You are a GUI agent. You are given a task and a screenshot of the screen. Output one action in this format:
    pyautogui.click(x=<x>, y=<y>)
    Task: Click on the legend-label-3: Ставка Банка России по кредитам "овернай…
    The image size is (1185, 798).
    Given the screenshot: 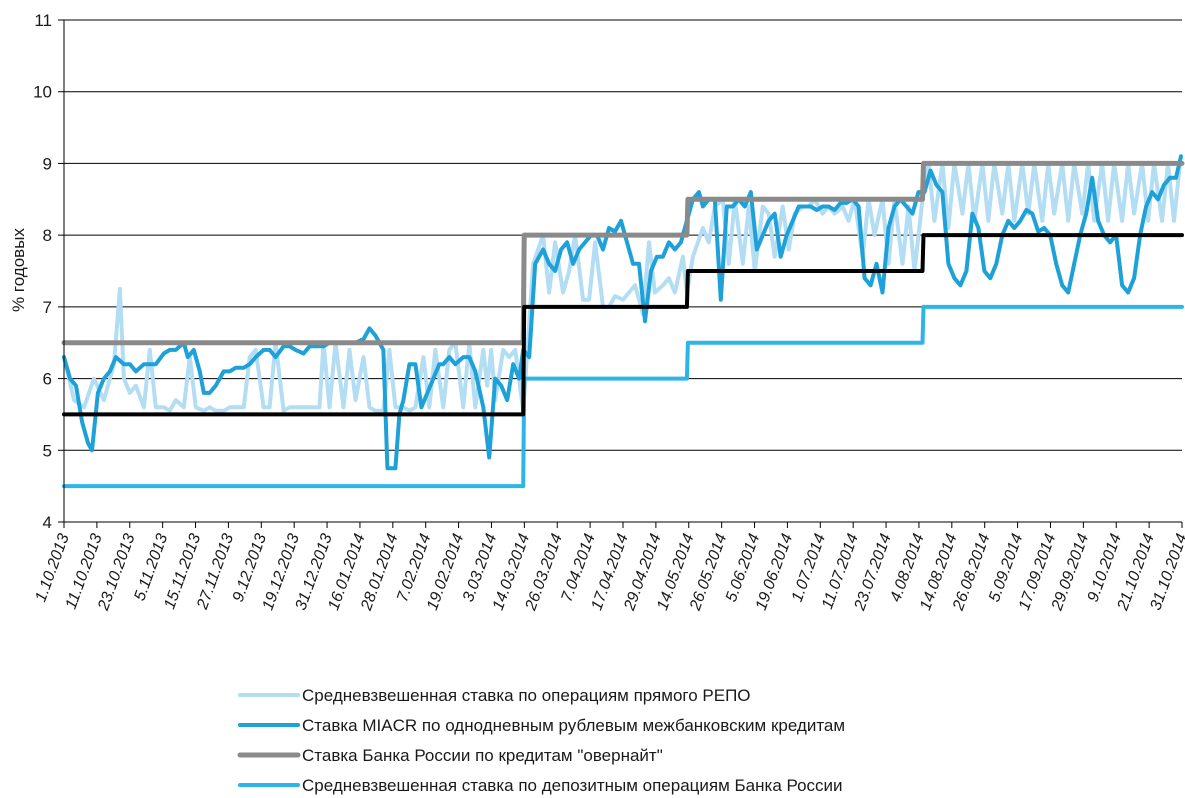 What is the action you would take?
    pyautogui.click(x=482, y=755)
    